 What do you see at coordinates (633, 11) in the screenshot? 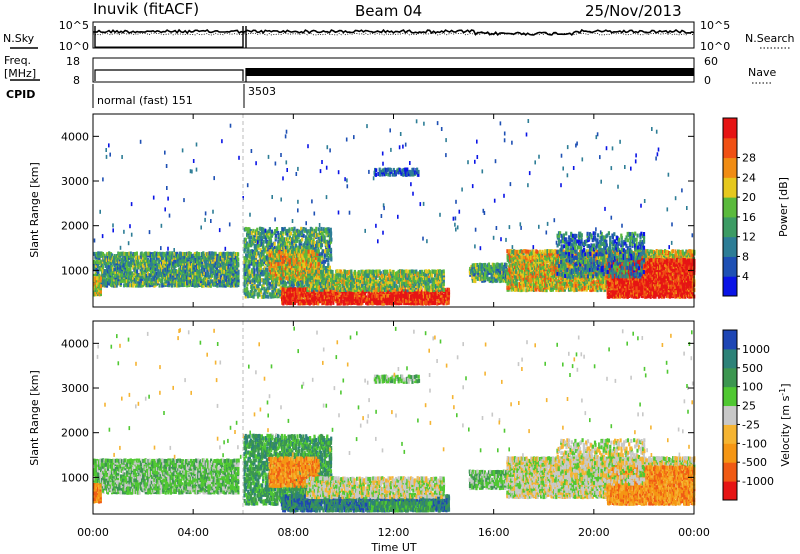
I see `date-title: 25/Nov/2013` at bounding box center [633, 11].